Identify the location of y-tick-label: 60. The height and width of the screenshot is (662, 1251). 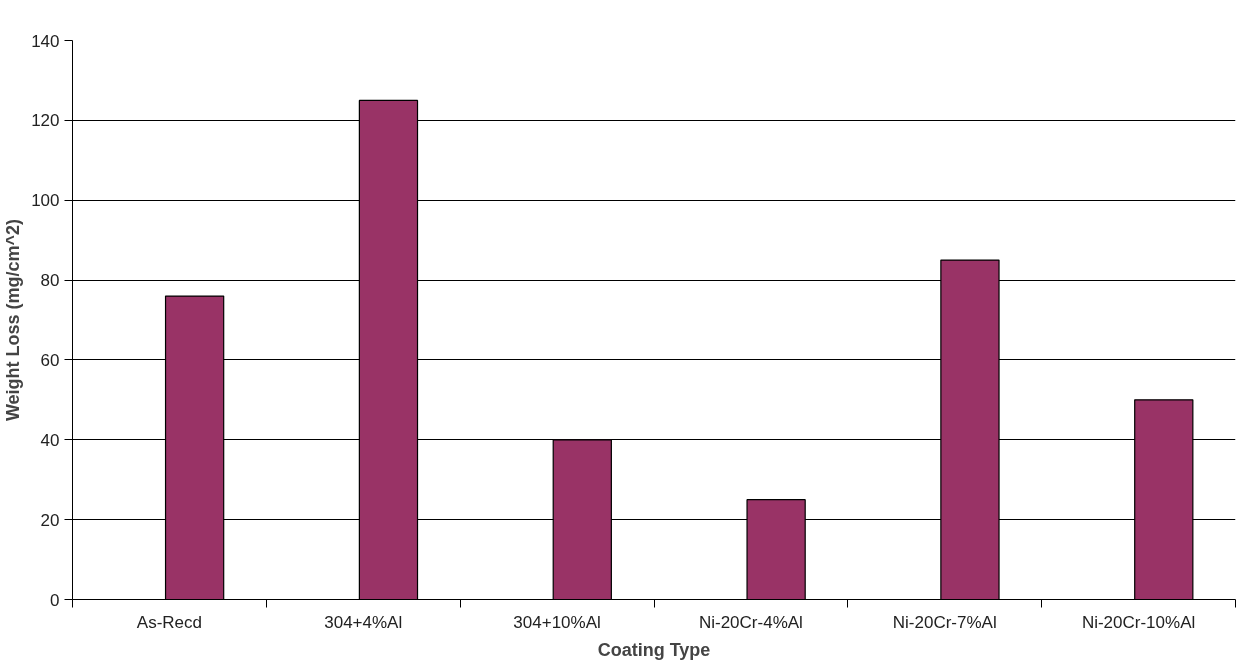
(50, 360).